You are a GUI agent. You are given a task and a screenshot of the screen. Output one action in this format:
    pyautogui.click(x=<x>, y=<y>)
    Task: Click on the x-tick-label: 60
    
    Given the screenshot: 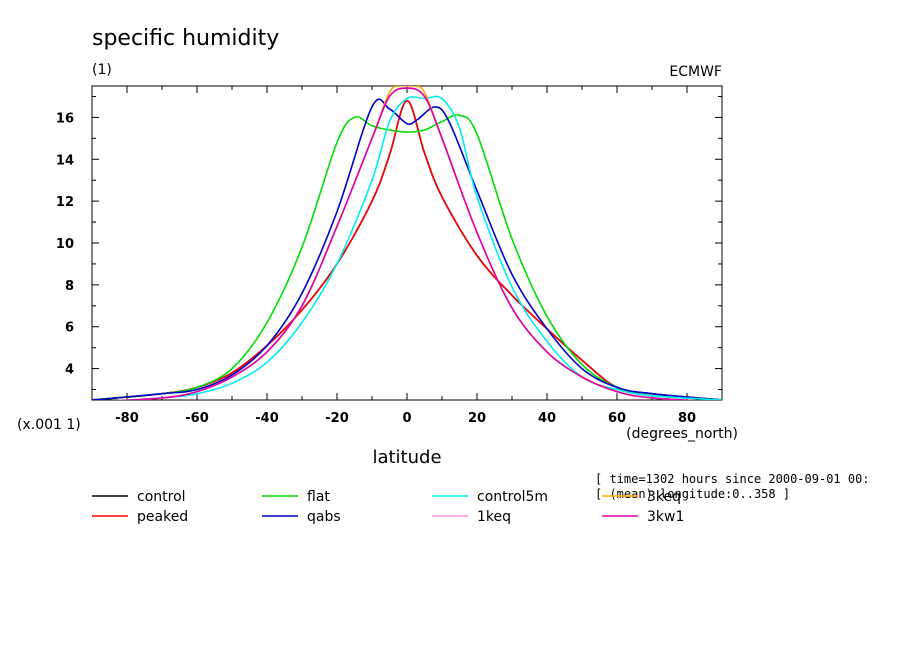 What is the action you would take?
    pyautogui.click(x=617, y=418)
    